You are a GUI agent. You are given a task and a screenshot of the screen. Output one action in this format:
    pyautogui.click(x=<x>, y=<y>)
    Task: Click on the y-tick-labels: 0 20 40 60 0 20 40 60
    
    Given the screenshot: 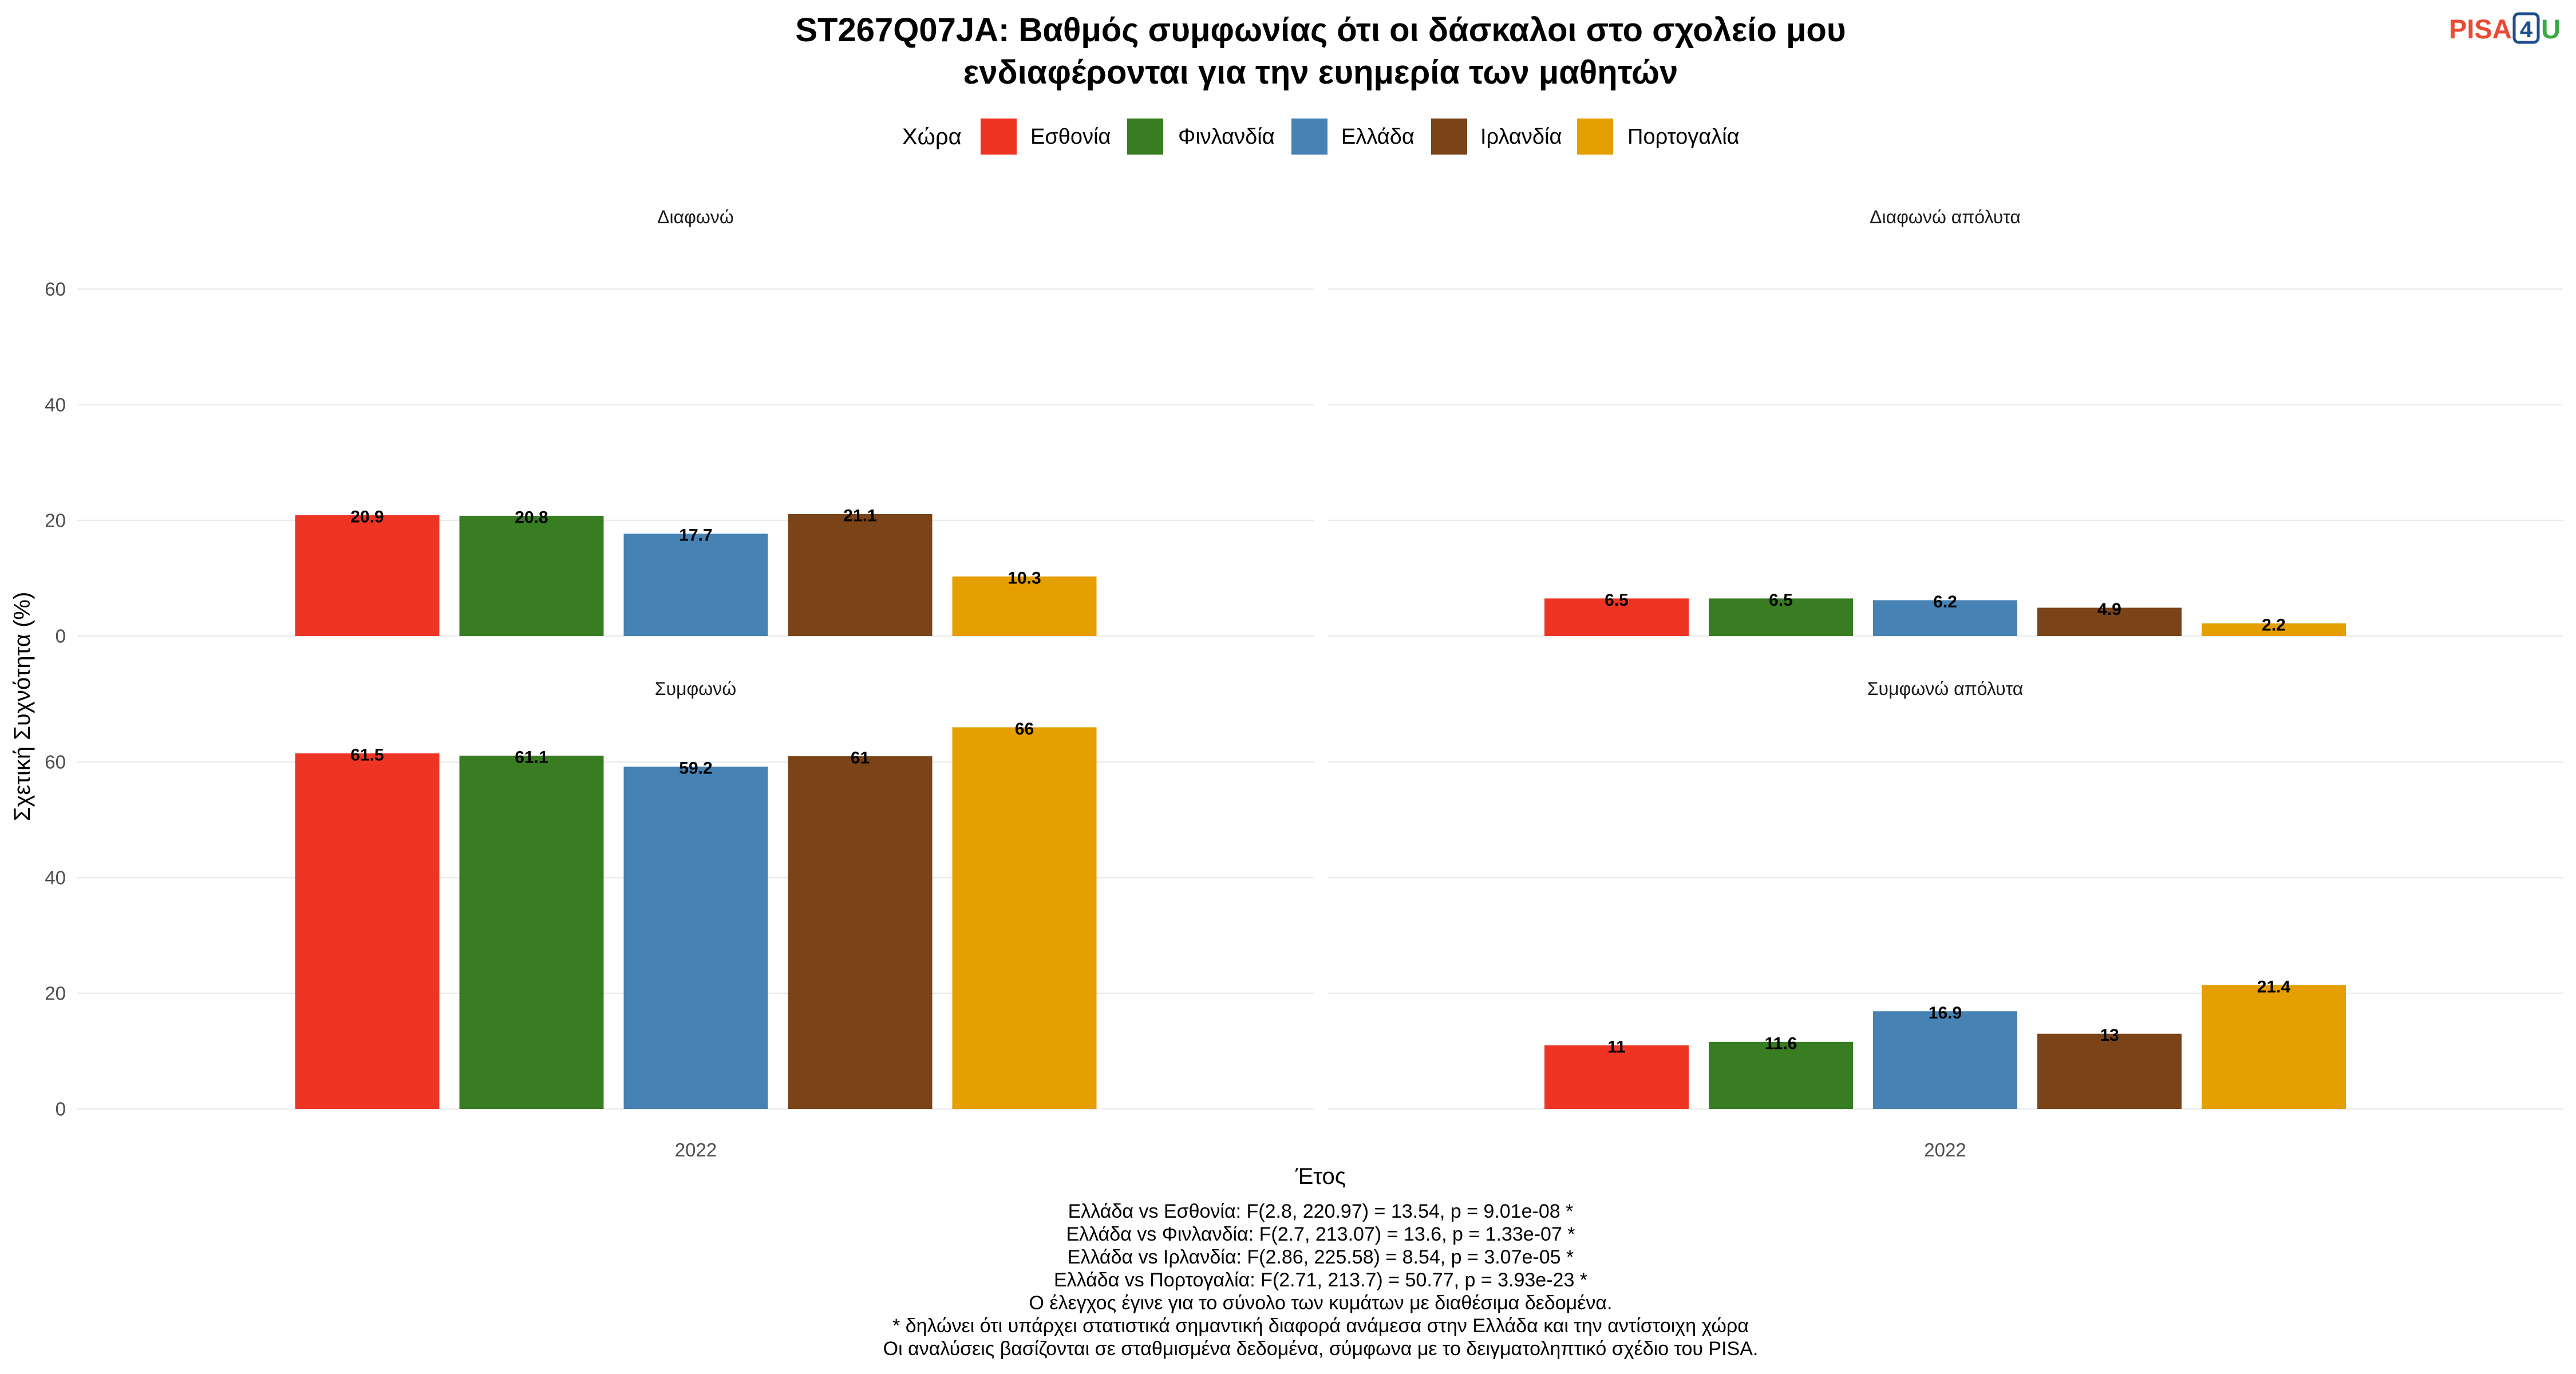 What is the action you would take?
    pyautogui.click(x=55, y=699)
    